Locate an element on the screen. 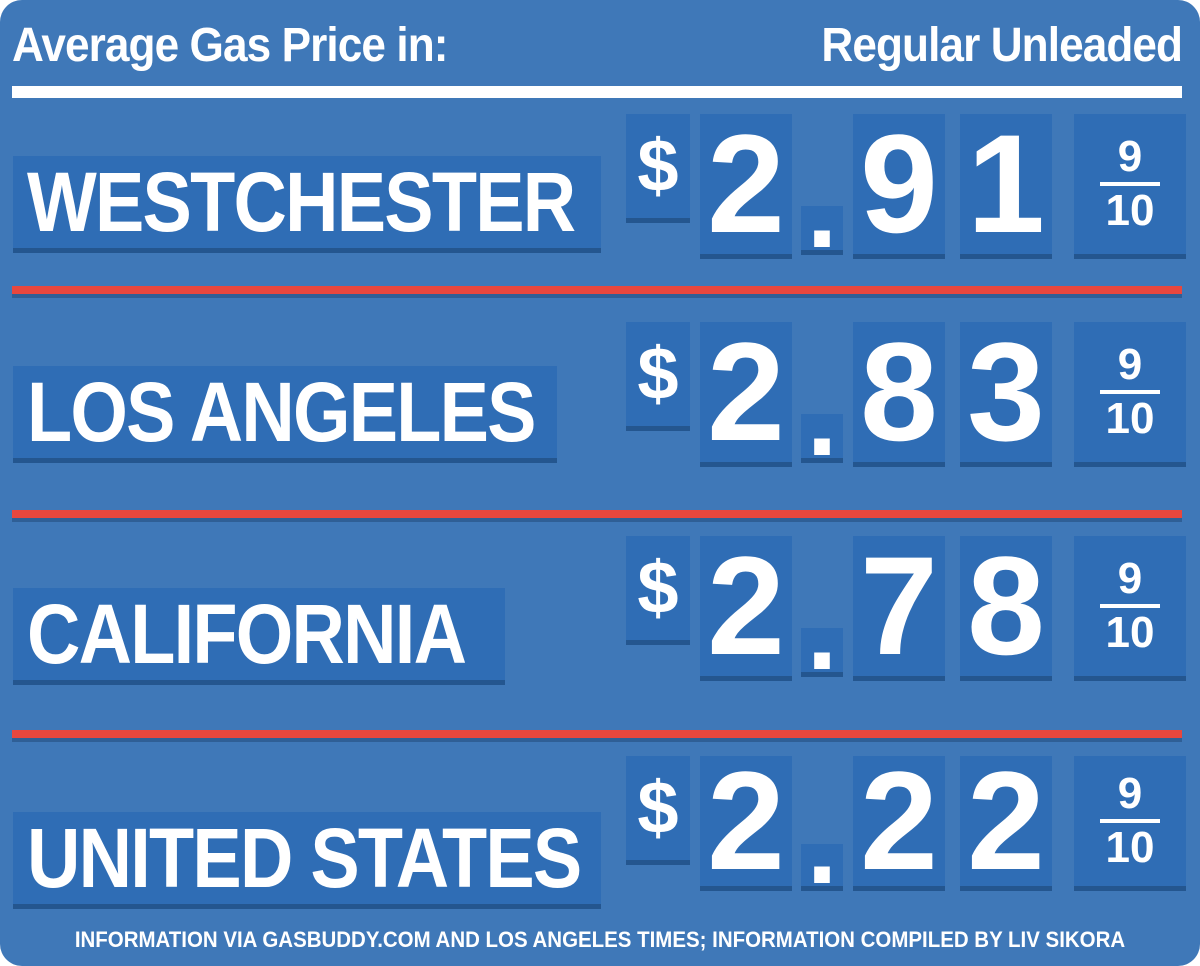 This screenshot has width=1200, height=966. location-name: CALIFORNIA is located at coordinates (247, 634).